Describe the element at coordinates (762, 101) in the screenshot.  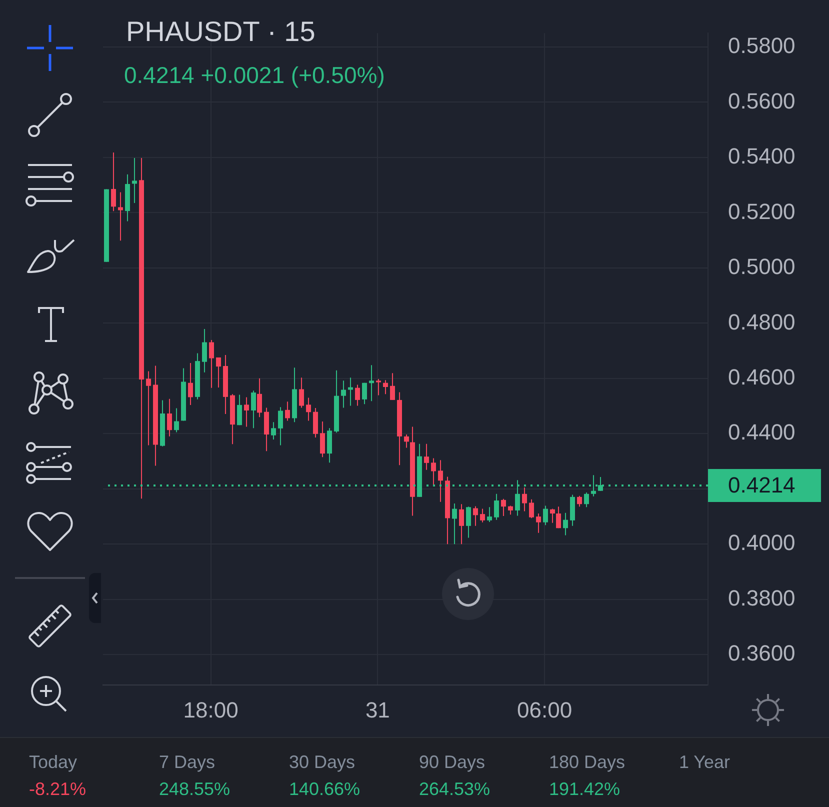
I see `y-tick-label: 0.5600` at that location.